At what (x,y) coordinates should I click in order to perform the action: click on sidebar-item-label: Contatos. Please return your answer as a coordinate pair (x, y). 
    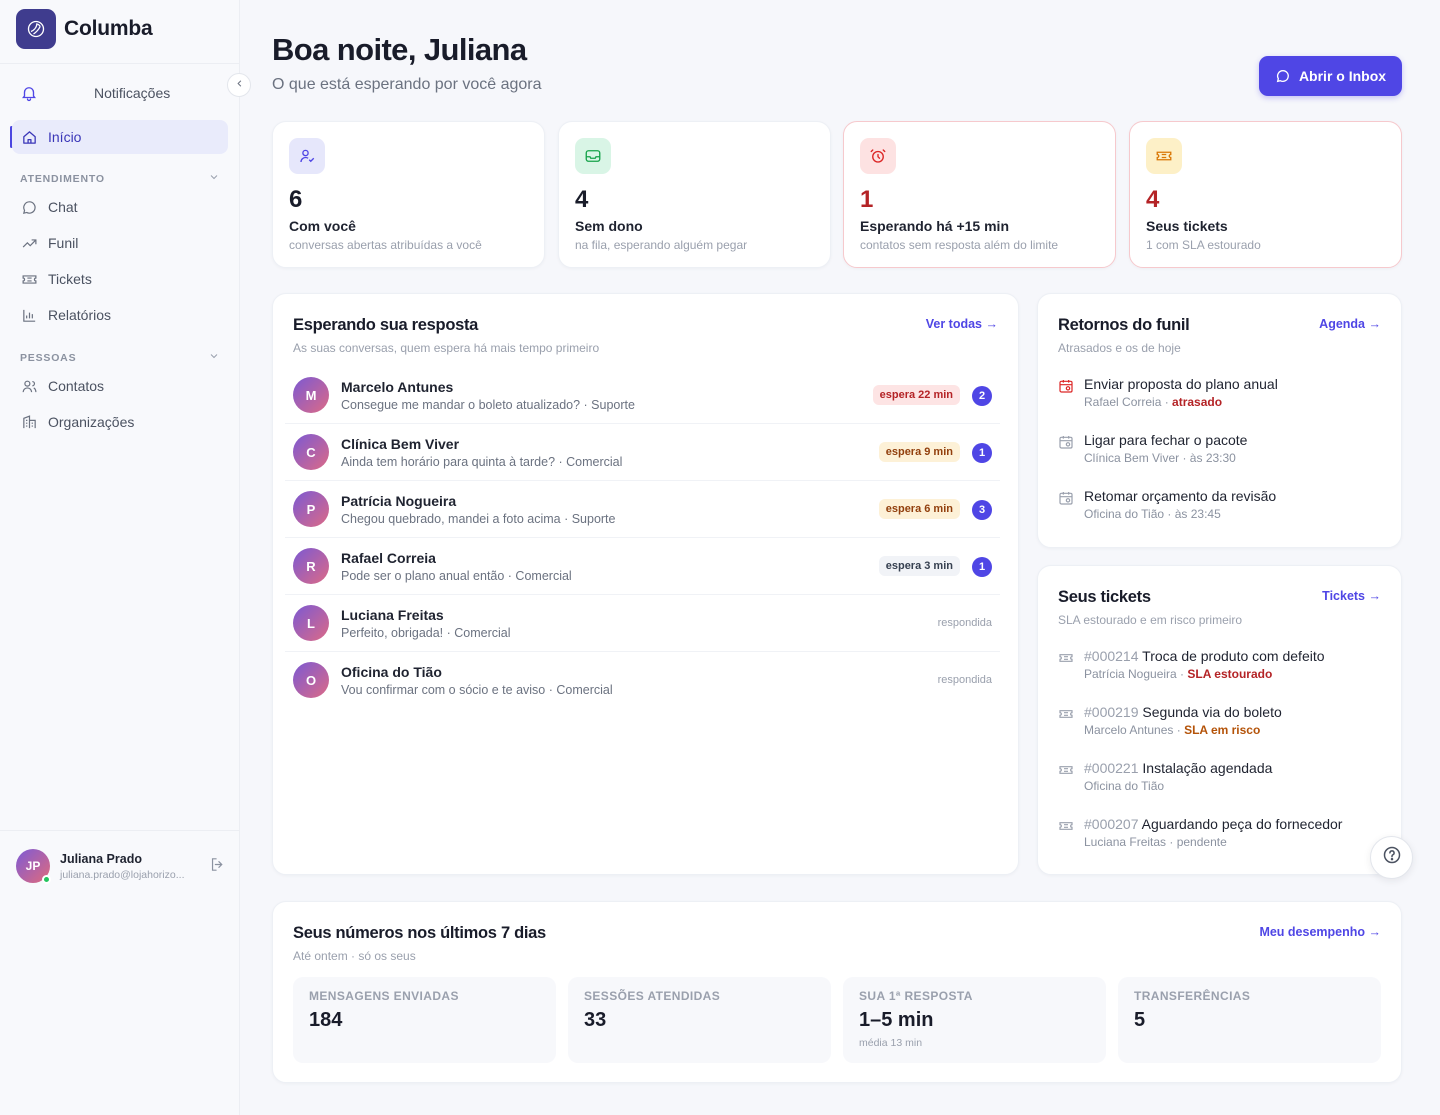
    Looking at the image, I should click on (76, 386).